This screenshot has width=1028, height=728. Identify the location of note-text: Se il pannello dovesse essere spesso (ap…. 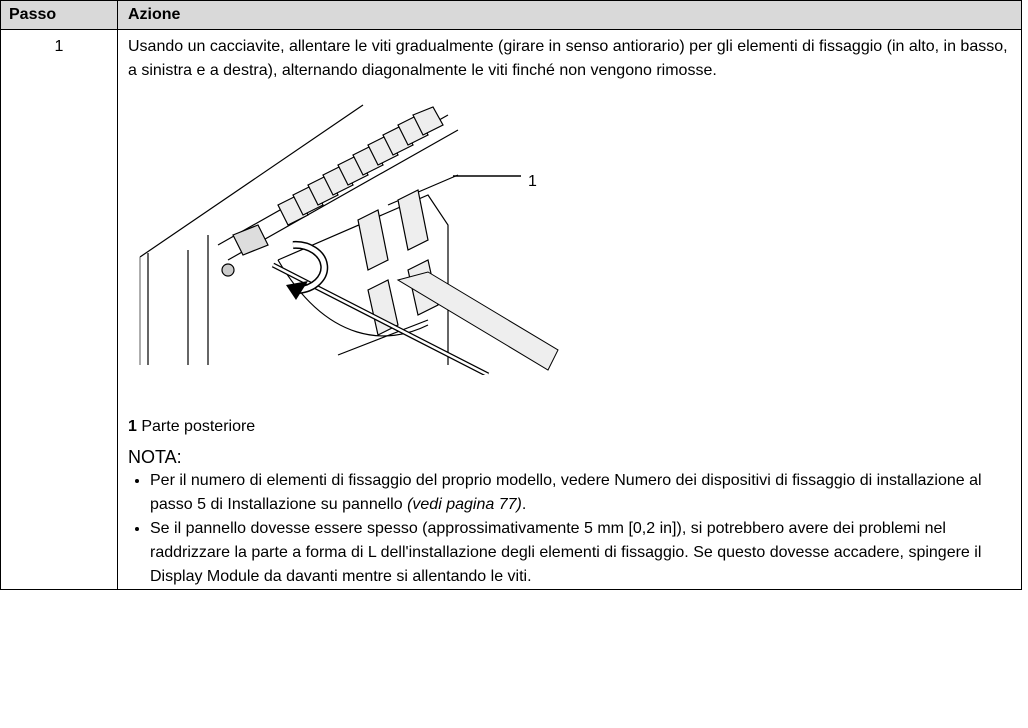
(566, 552).